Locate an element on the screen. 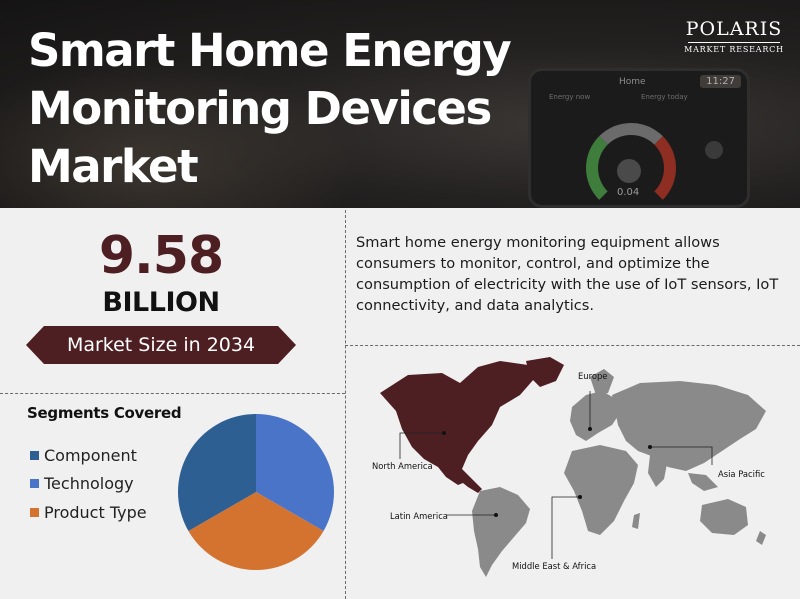 The height and width of the screenshot is (599, 800). map-region-europe is located at coordinates (595, 416).